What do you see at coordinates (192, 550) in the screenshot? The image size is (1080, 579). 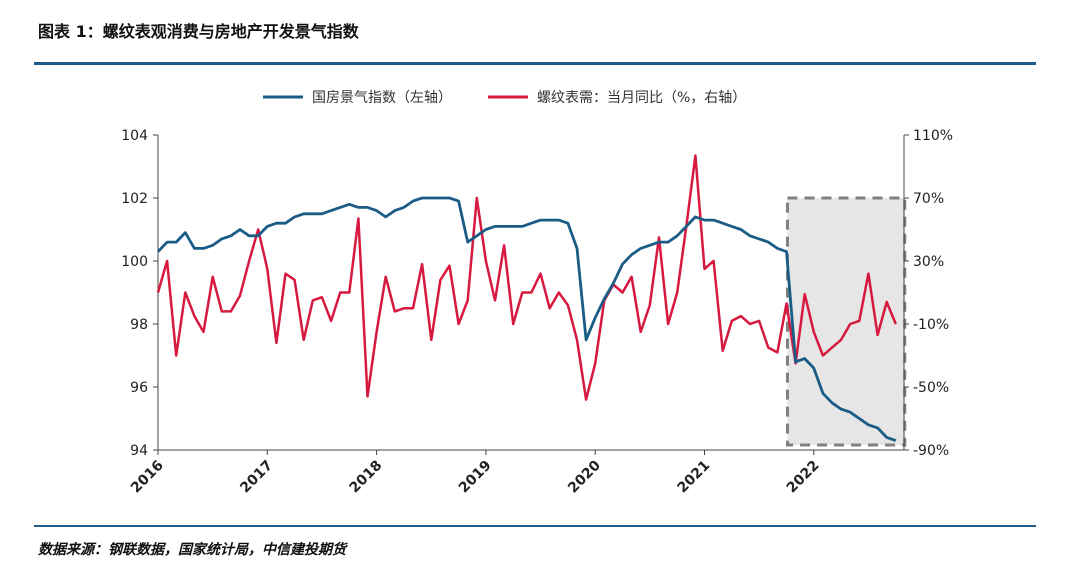 I see `source-note: 数据来源：钢联数据，国家统计局，中信建投期货` at bounding box center [192, 550].